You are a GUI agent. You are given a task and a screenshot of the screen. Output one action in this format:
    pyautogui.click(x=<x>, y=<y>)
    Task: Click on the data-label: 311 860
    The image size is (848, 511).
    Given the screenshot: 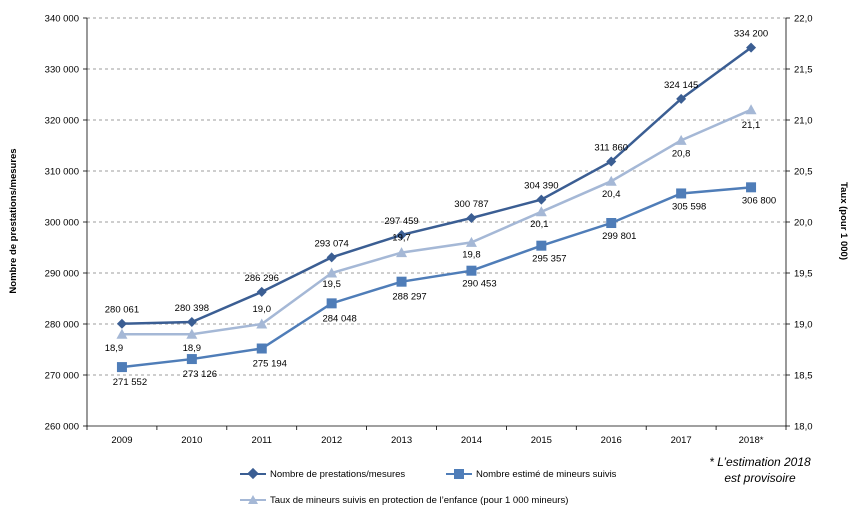 What is the action you would take?
    pyautogui.click(x=611, y=148)
    